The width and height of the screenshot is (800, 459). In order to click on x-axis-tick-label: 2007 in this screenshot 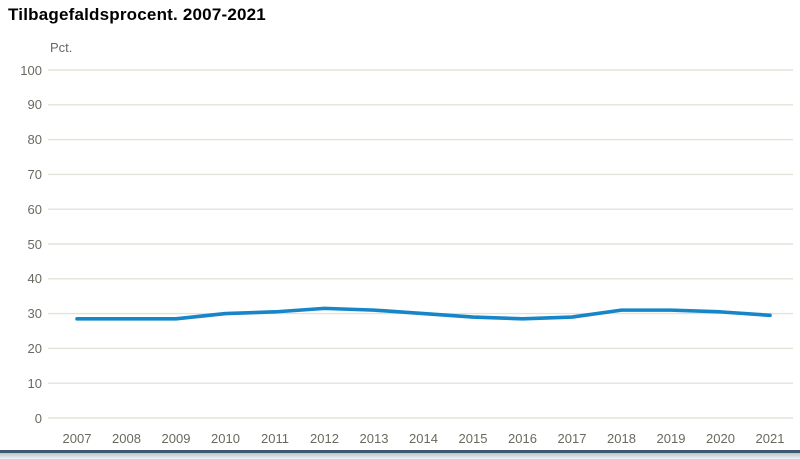, I will do `click(77, 438)`.